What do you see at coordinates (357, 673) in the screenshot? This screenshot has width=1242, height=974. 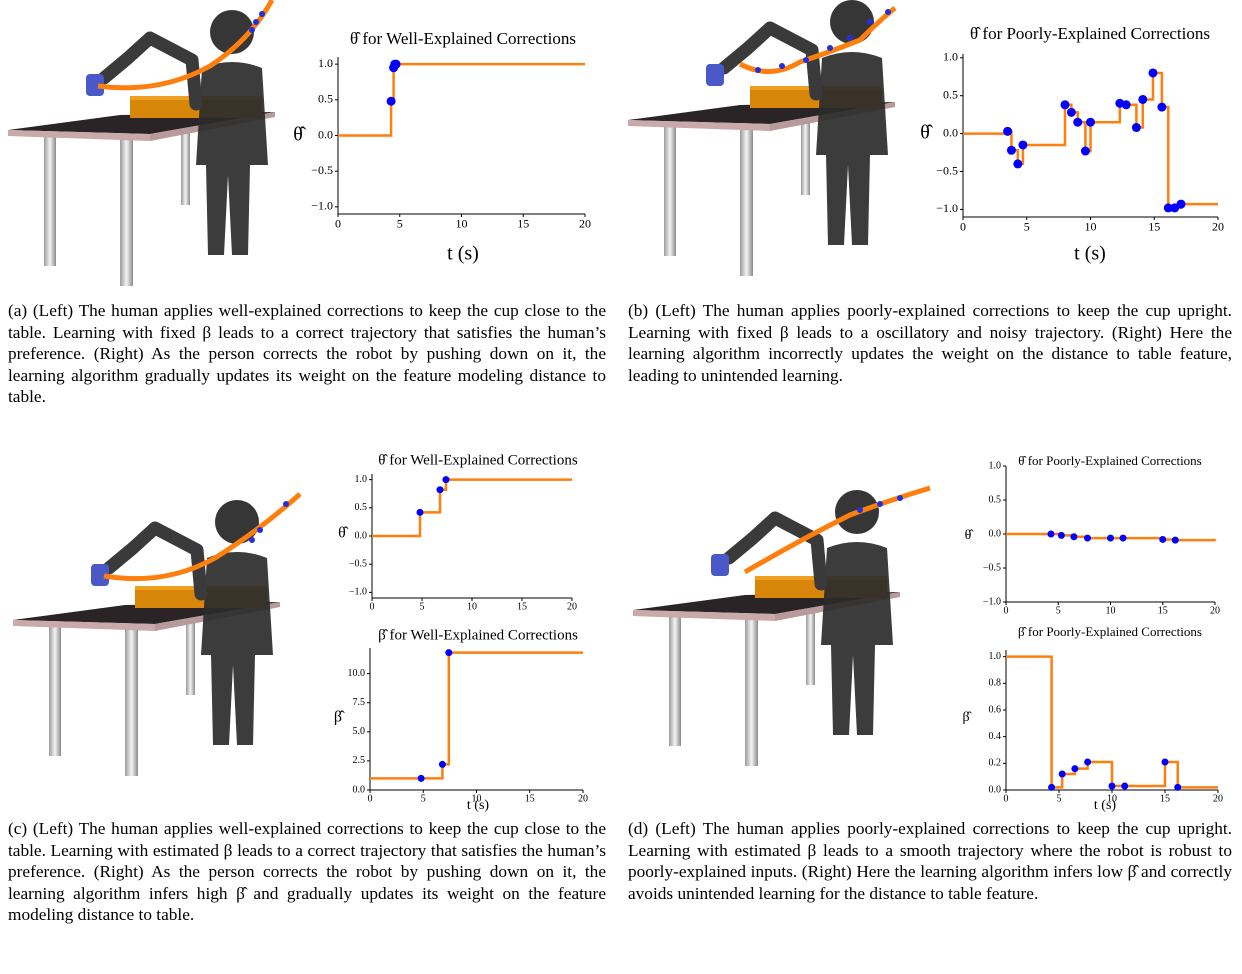 I see `y-tick-label: 10.0` at bounding box center [357, 673].